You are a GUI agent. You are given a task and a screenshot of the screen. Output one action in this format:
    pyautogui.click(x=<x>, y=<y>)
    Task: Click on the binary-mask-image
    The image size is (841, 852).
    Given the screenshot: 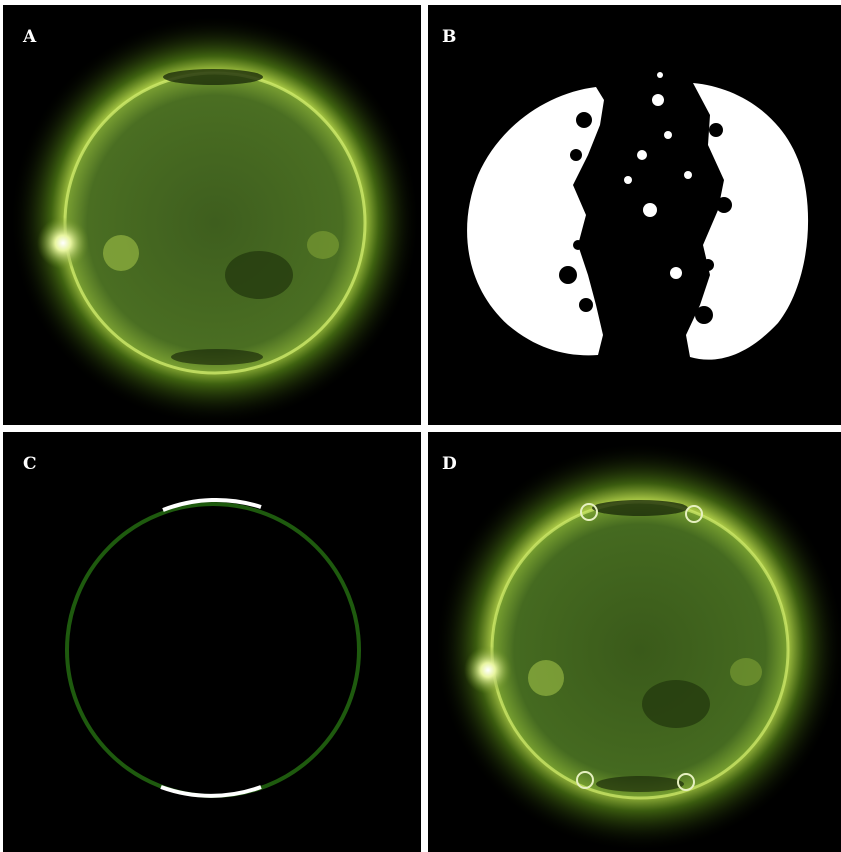 What is the action you would take?
    pyautogui.click(x=638, y=216)
    